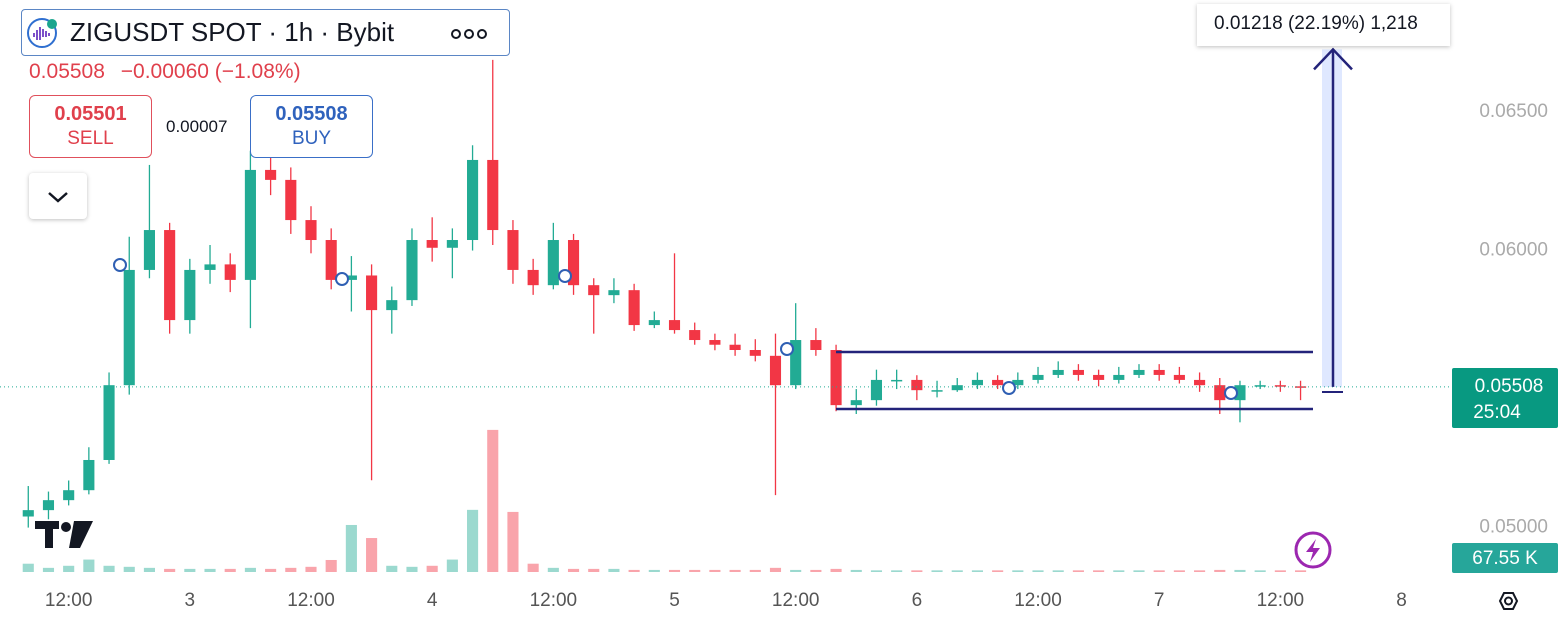  I want to click on price-change: −0.00060 (−1.08%), so click(210, 71).